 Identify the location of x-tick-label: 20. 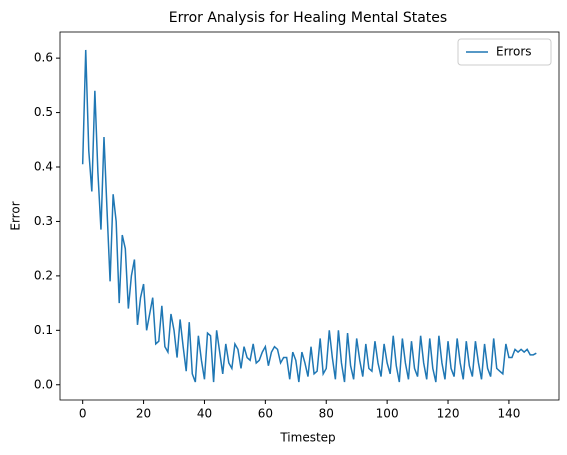
(143, 414).